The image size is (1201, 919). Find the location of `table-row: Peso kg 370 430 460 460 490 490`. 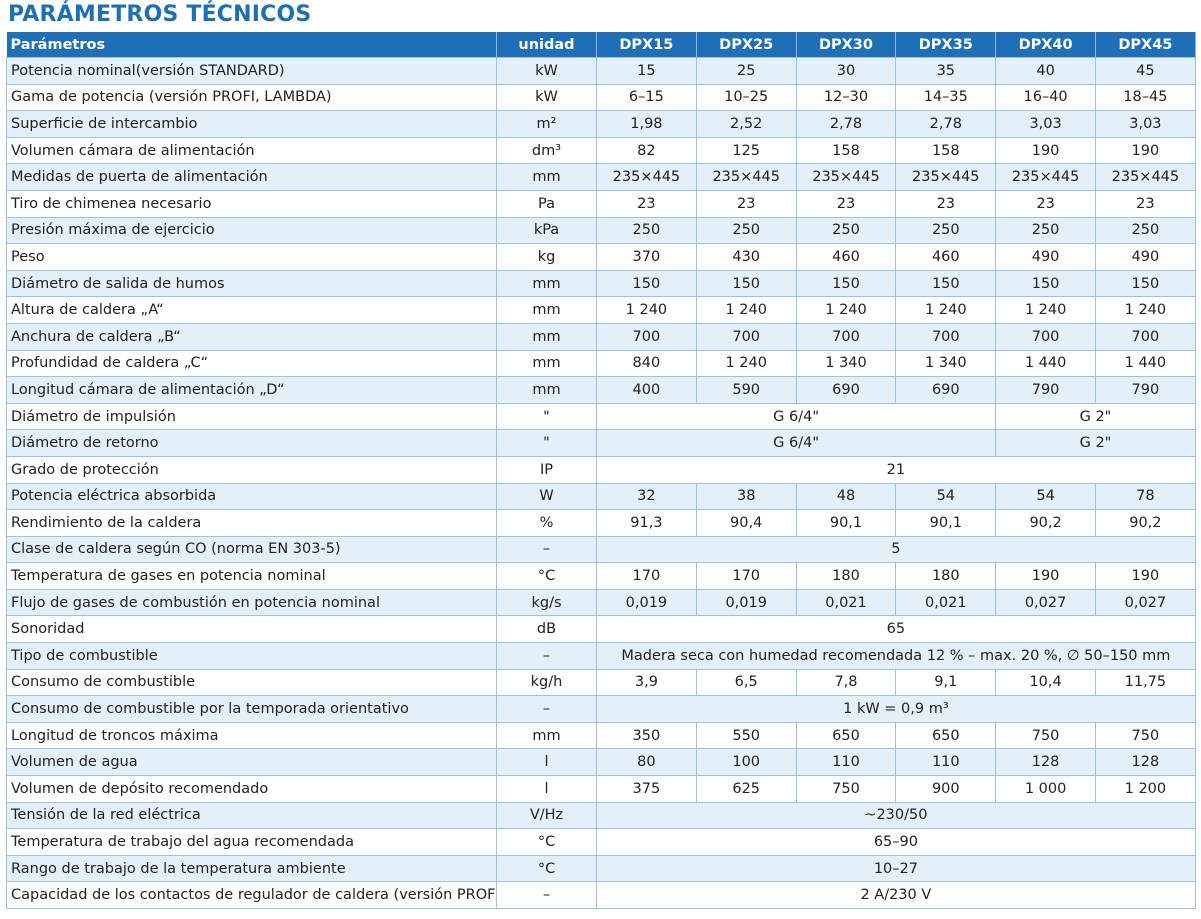

table-row: Peso kg 370 430 460 460 490 490 is located at coordinates (601, 257).